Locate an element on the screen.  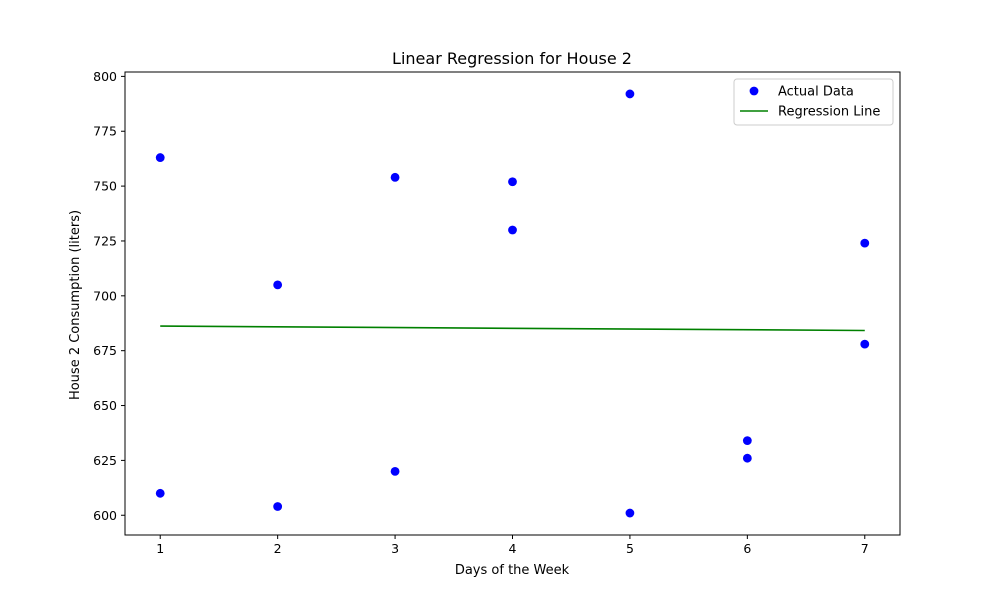
x-tick-label: 4 is located at coordinates (513, 548).